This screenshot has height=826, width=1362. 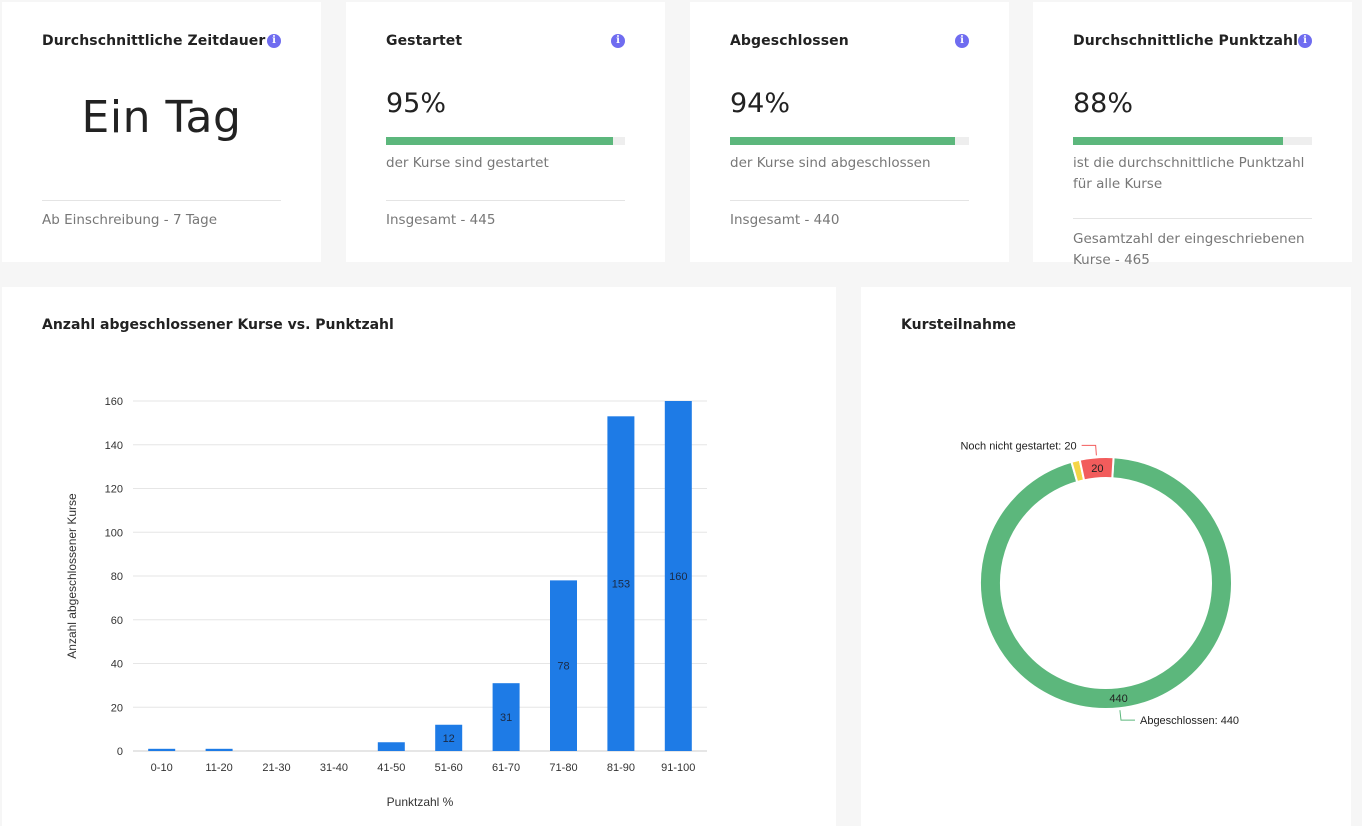 I want to click on x-tick-label: 81-90, so click(x=621, y=768).